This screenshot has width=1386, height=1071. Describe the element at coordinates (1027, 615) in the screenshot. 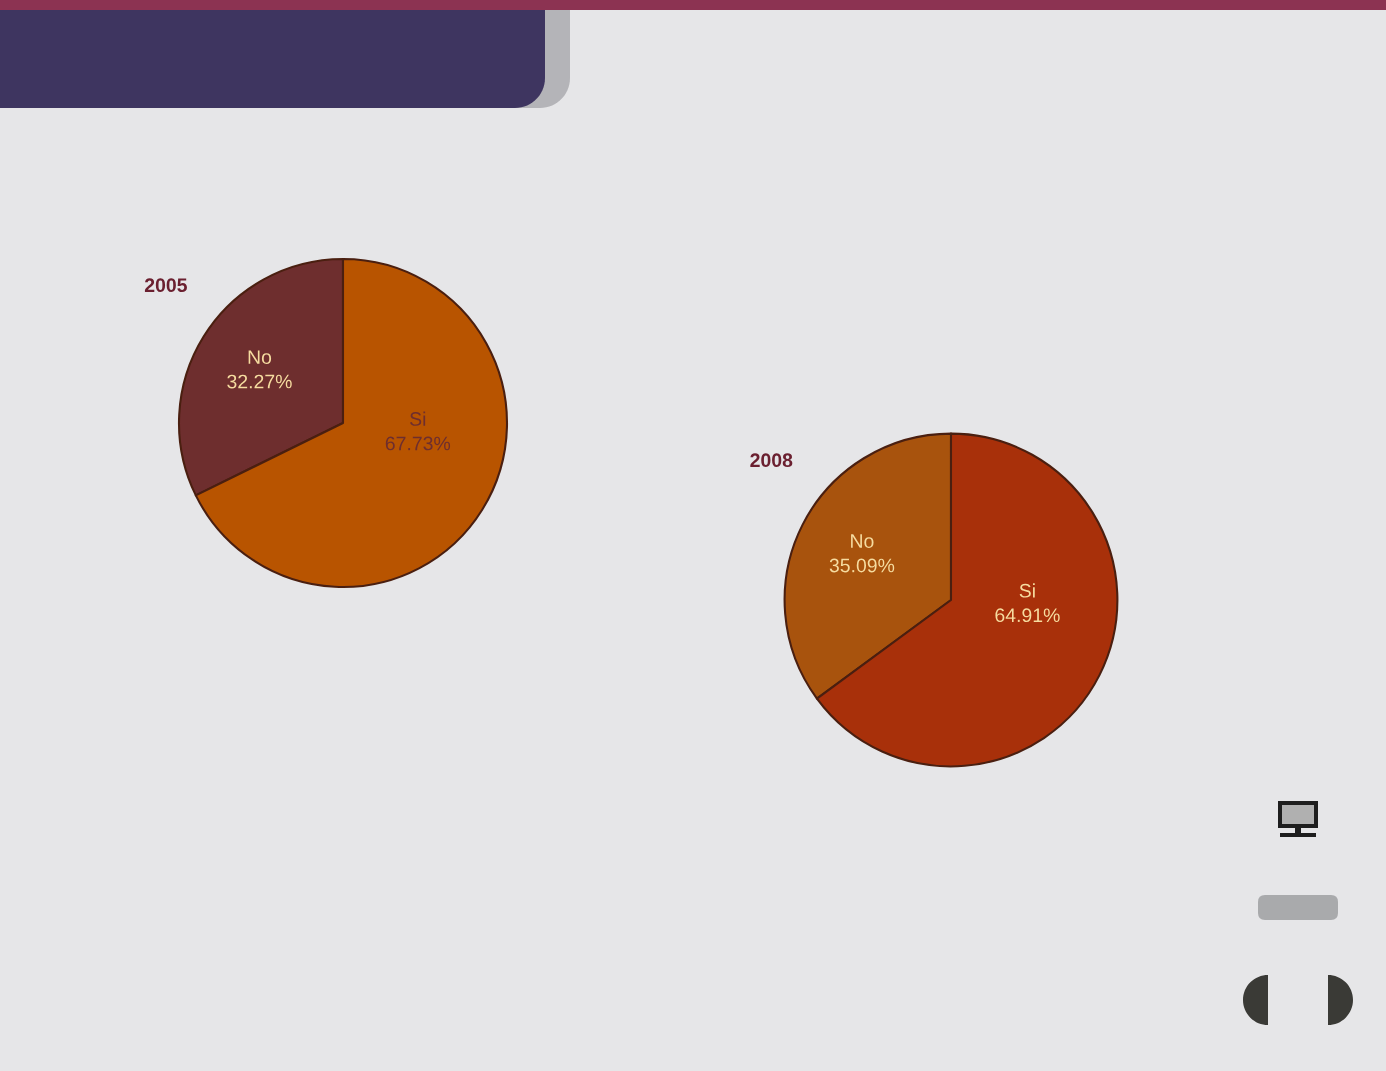

I see `data-label: 64.91%` at that location.